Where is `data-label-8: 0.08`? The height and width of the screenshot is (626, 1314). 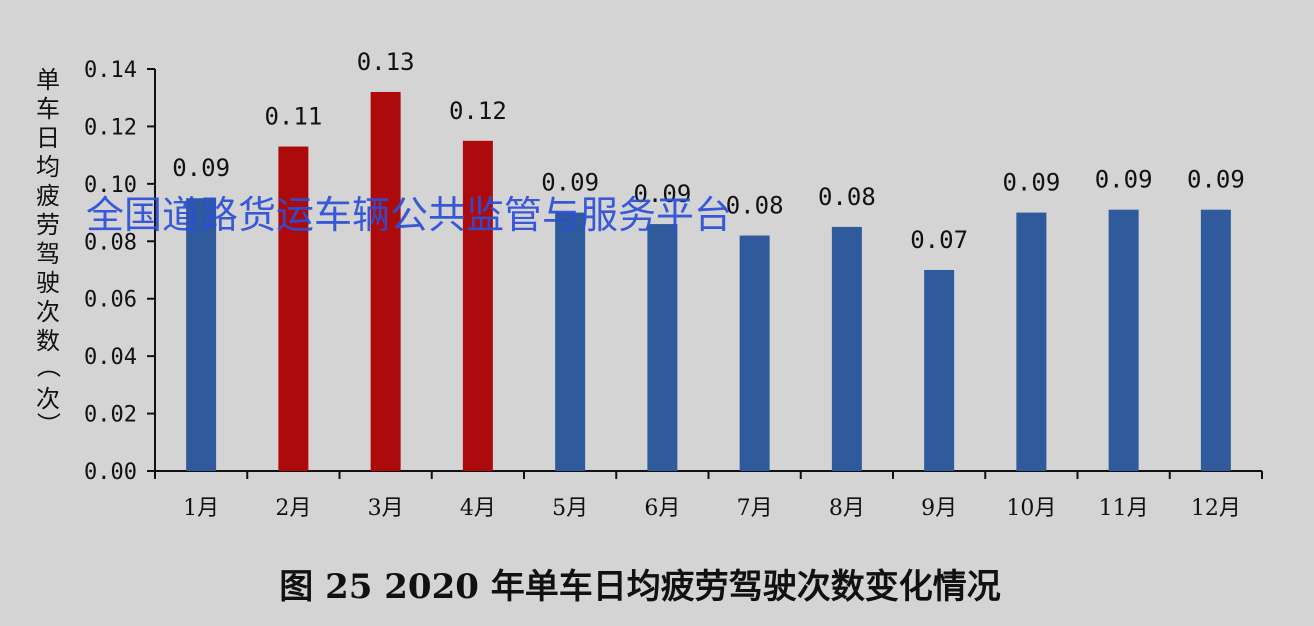 data-label-8: 0.08 is located at coordinates (847, 197).